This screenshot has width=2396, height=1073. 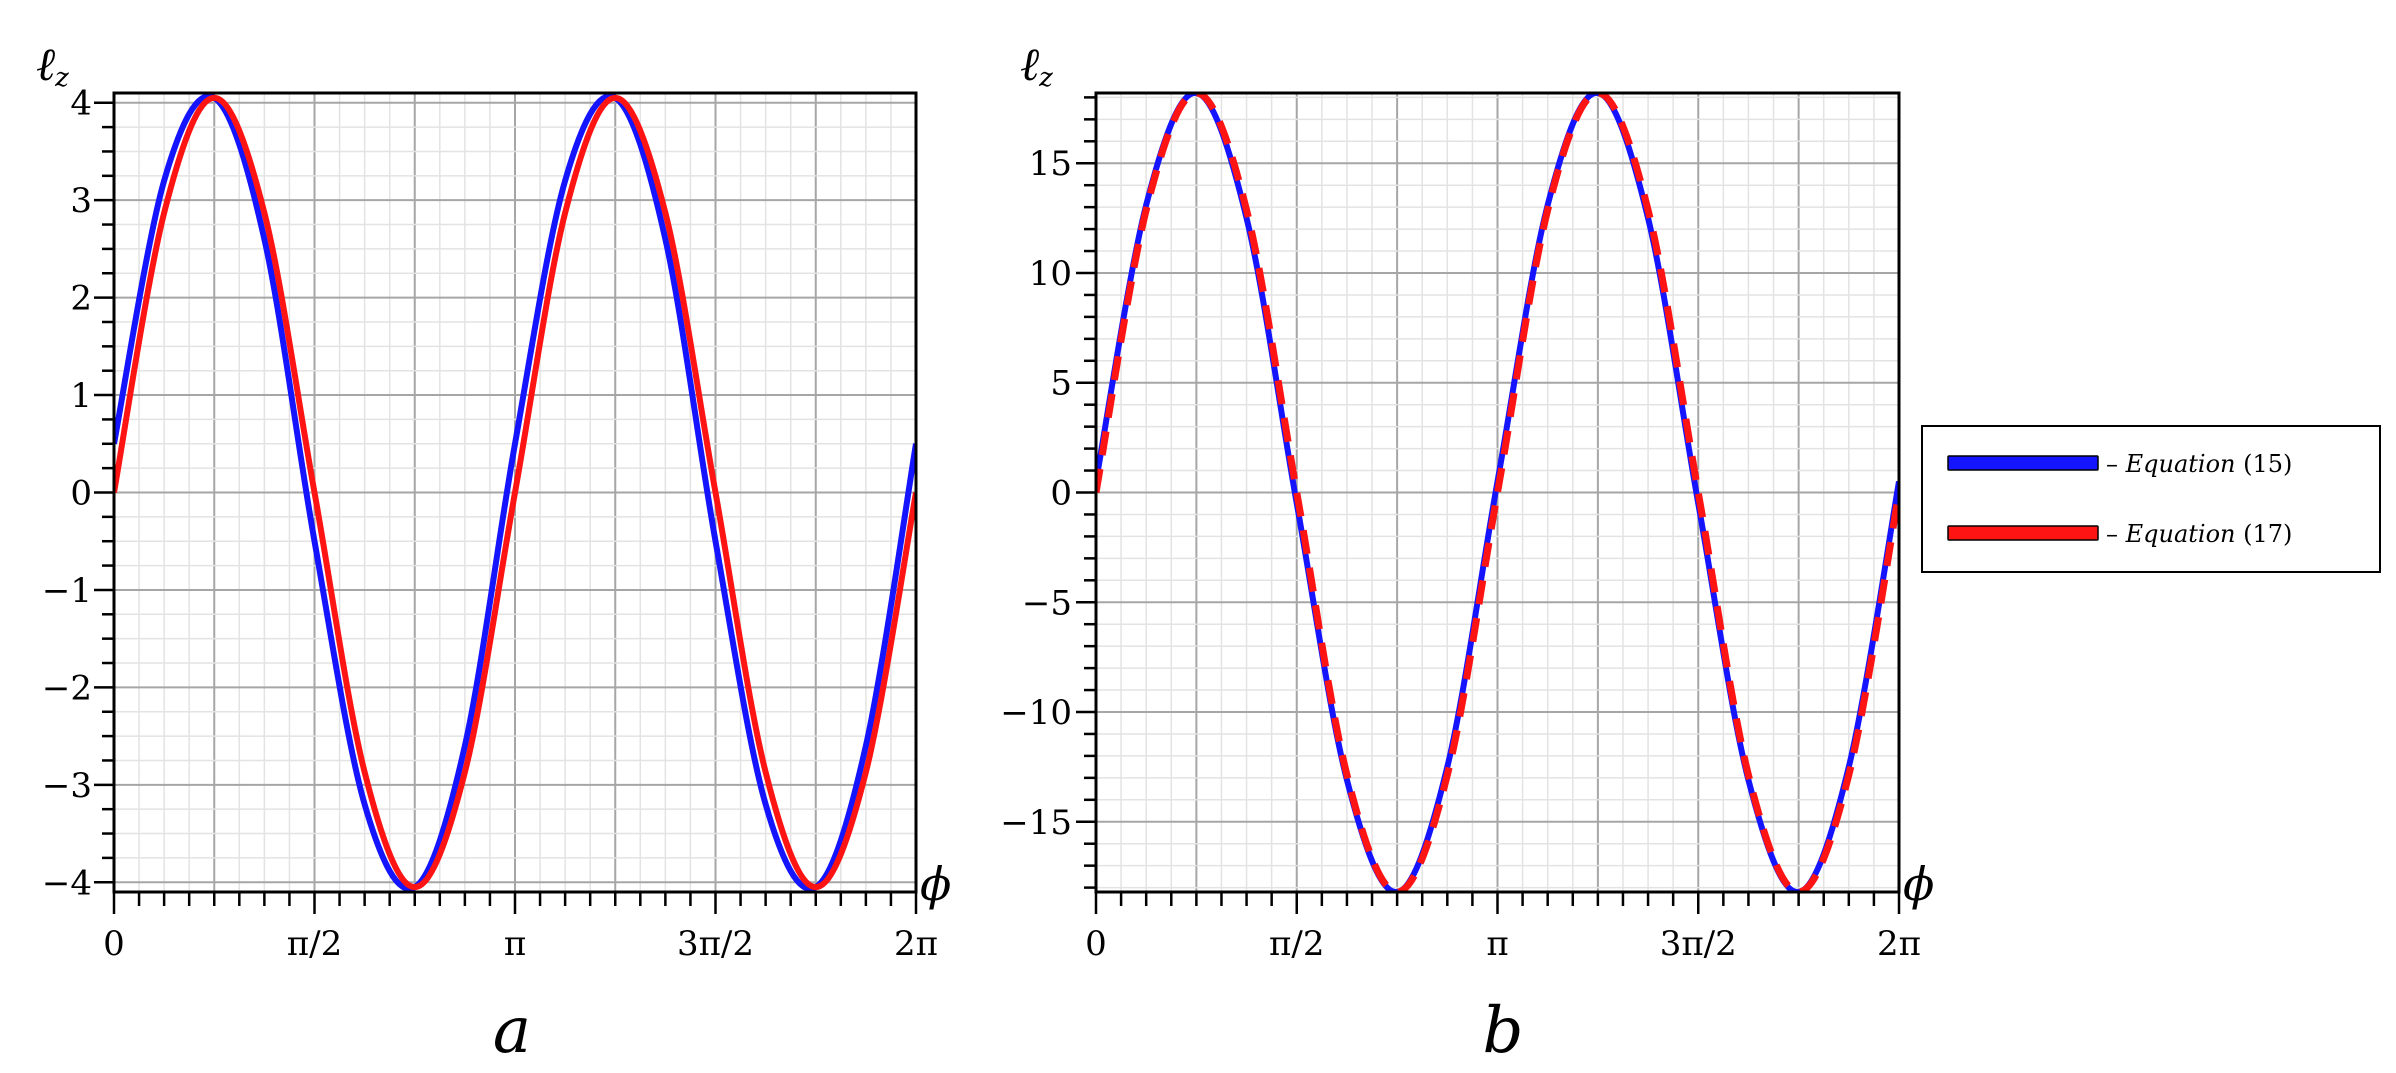 I want to click on y-tick-label: 2, so click(x=81, y=299).